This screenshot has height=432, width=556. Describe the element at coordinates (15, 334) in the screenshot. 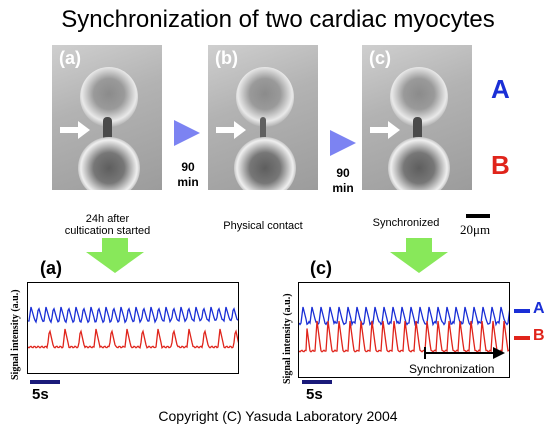

I see `plot-a-ylabel: Signal intensity (a.u.)` at that location.